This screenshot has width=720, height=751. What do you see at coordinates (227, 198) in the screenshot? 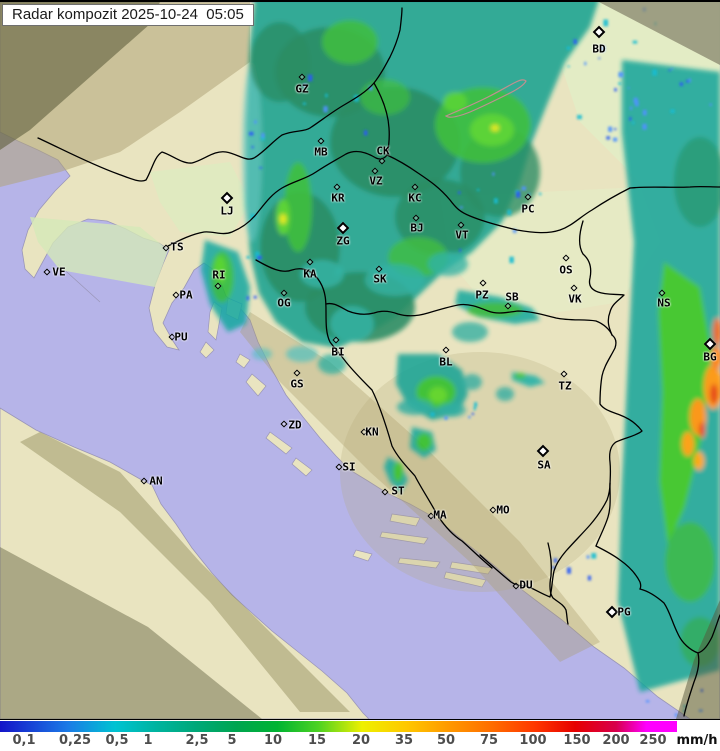
I see `city-marker-lj-diamond-icon` at bounding box center [227, 198].